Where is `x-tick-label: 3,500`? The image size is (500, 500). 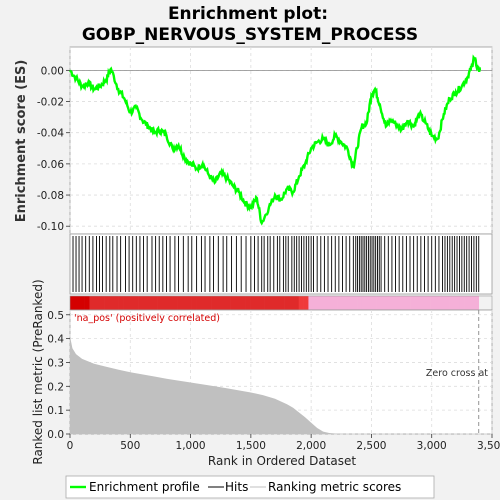
x-tick-label: 3,500 is located at coordinates (488, 446).